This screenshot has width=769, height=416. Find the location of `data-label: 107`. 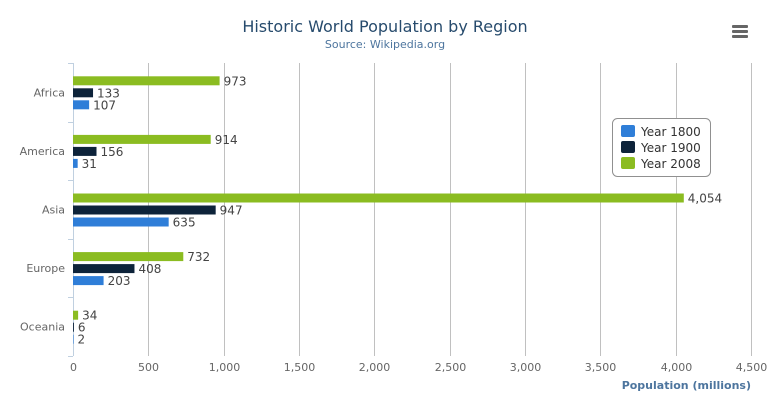

data-label: 107 is located at coordinates (104, 105).